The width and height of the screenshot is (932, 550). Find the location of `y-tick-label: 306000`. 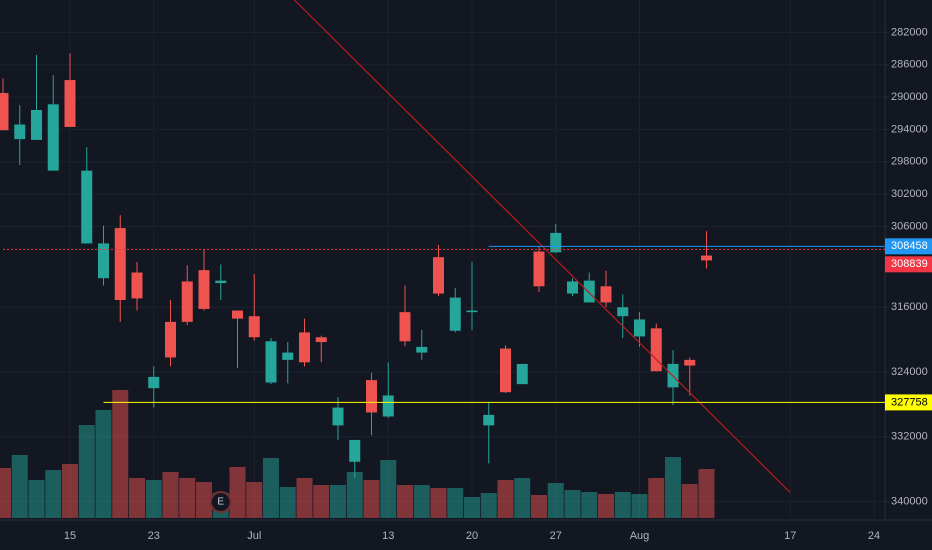

y-tick-label: 306000 is located at coordinates (909, 226).